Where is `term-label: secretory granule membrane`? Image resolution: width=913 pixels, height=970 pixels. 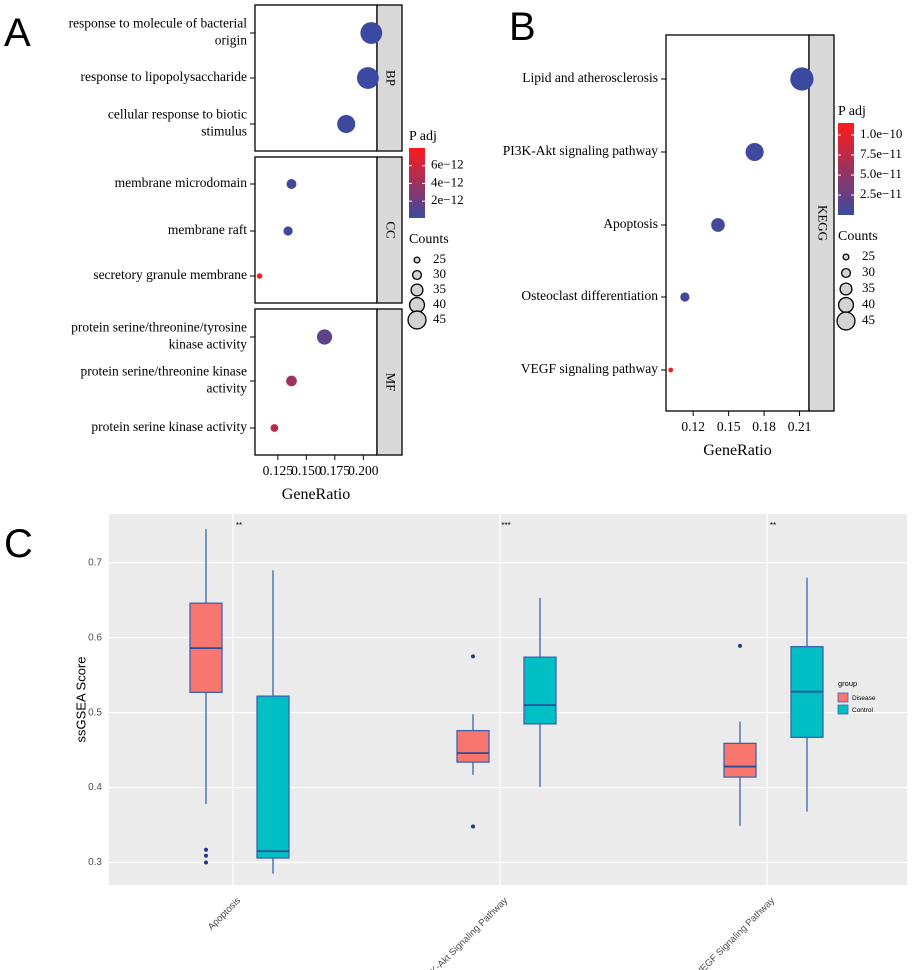 term-label: secretory granule membrane is located at coordinates (170, 274).